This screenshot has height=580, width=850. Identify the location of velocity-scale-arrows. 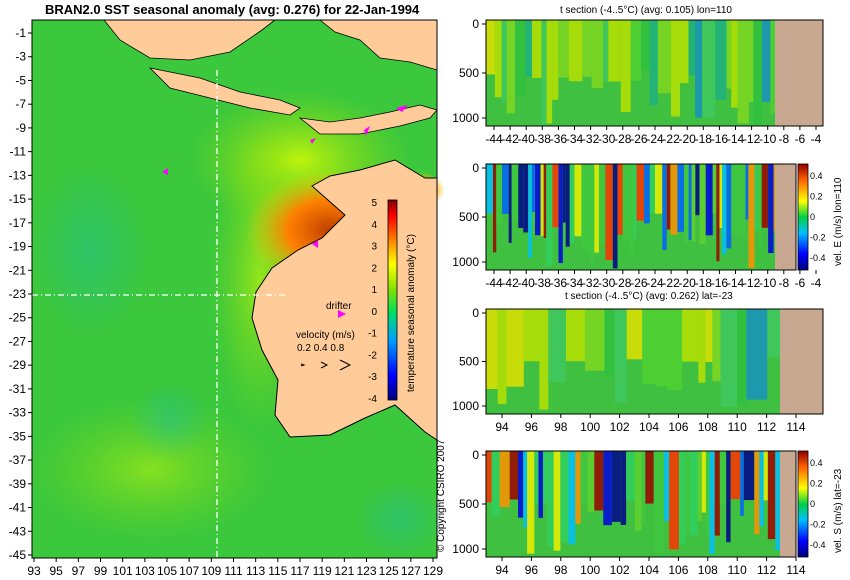
(326, 365).